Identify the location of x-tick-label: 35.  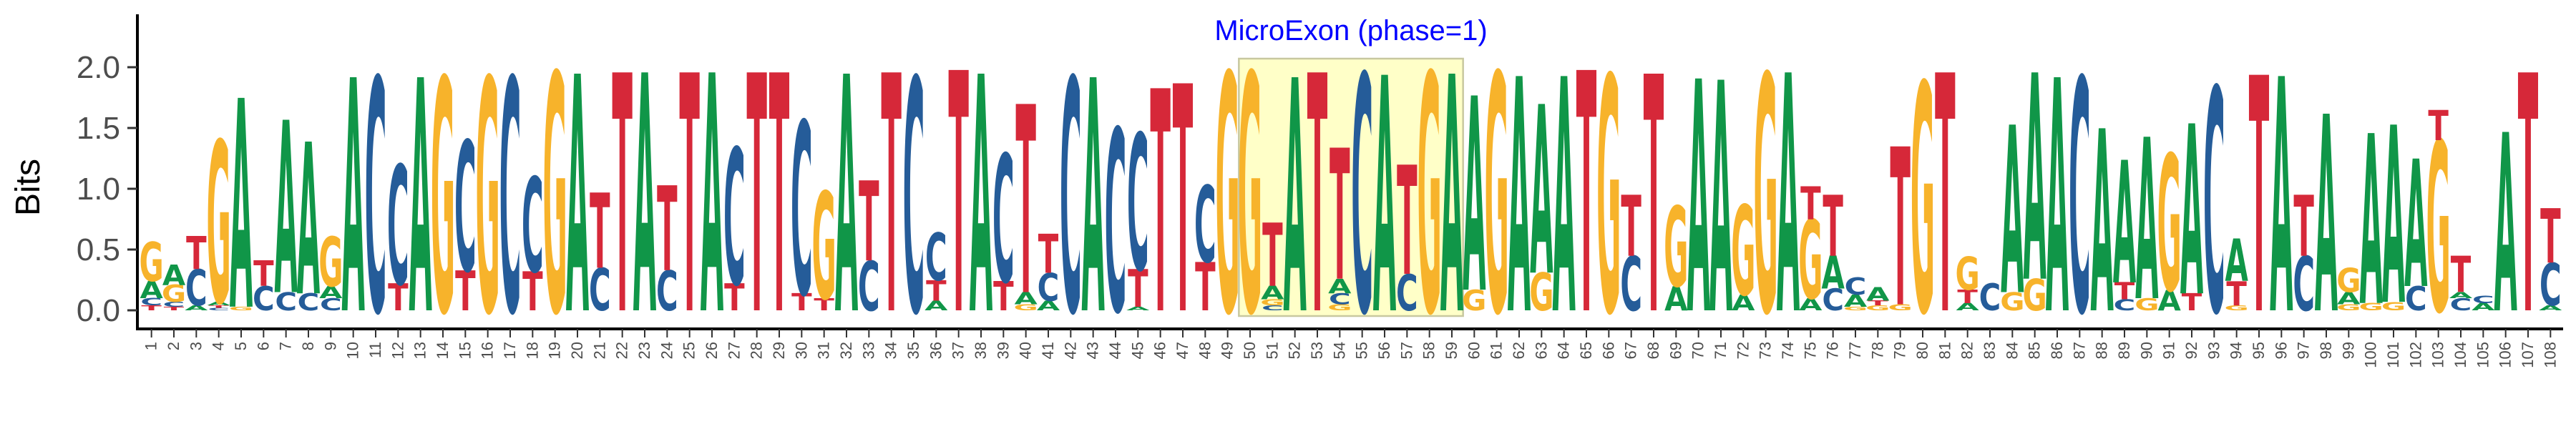
(913, 350).